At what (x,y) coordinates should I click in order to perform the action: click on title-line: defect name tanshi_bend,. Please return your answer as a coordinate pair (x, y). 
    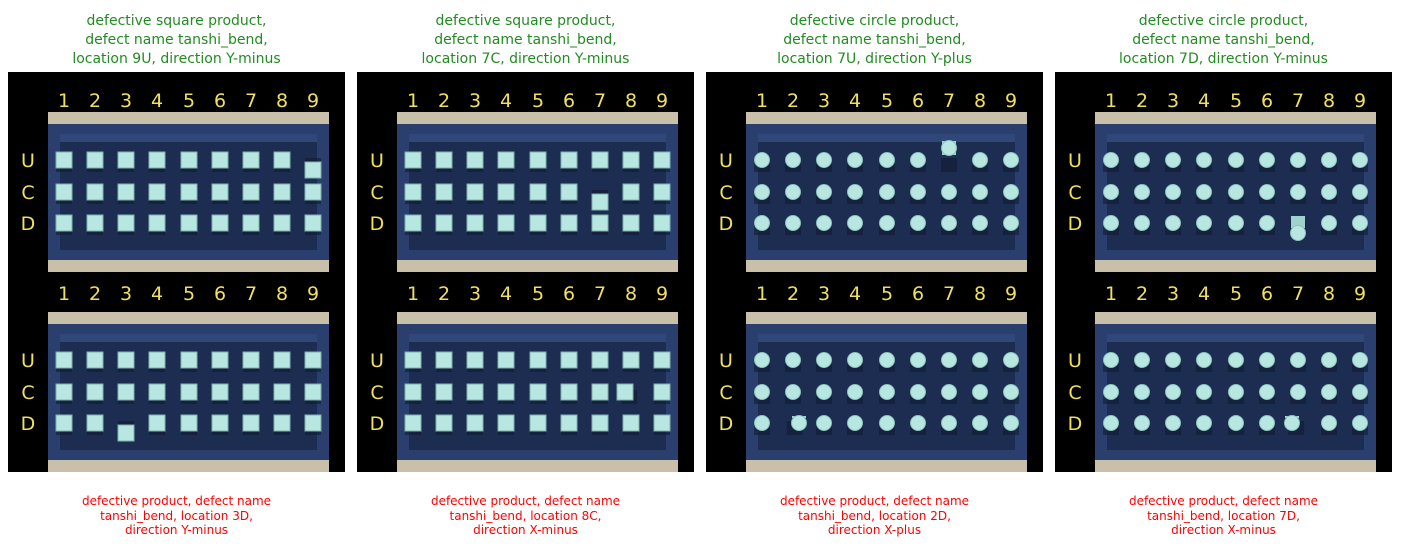
    Looking at the image, I should click on (525, 40).